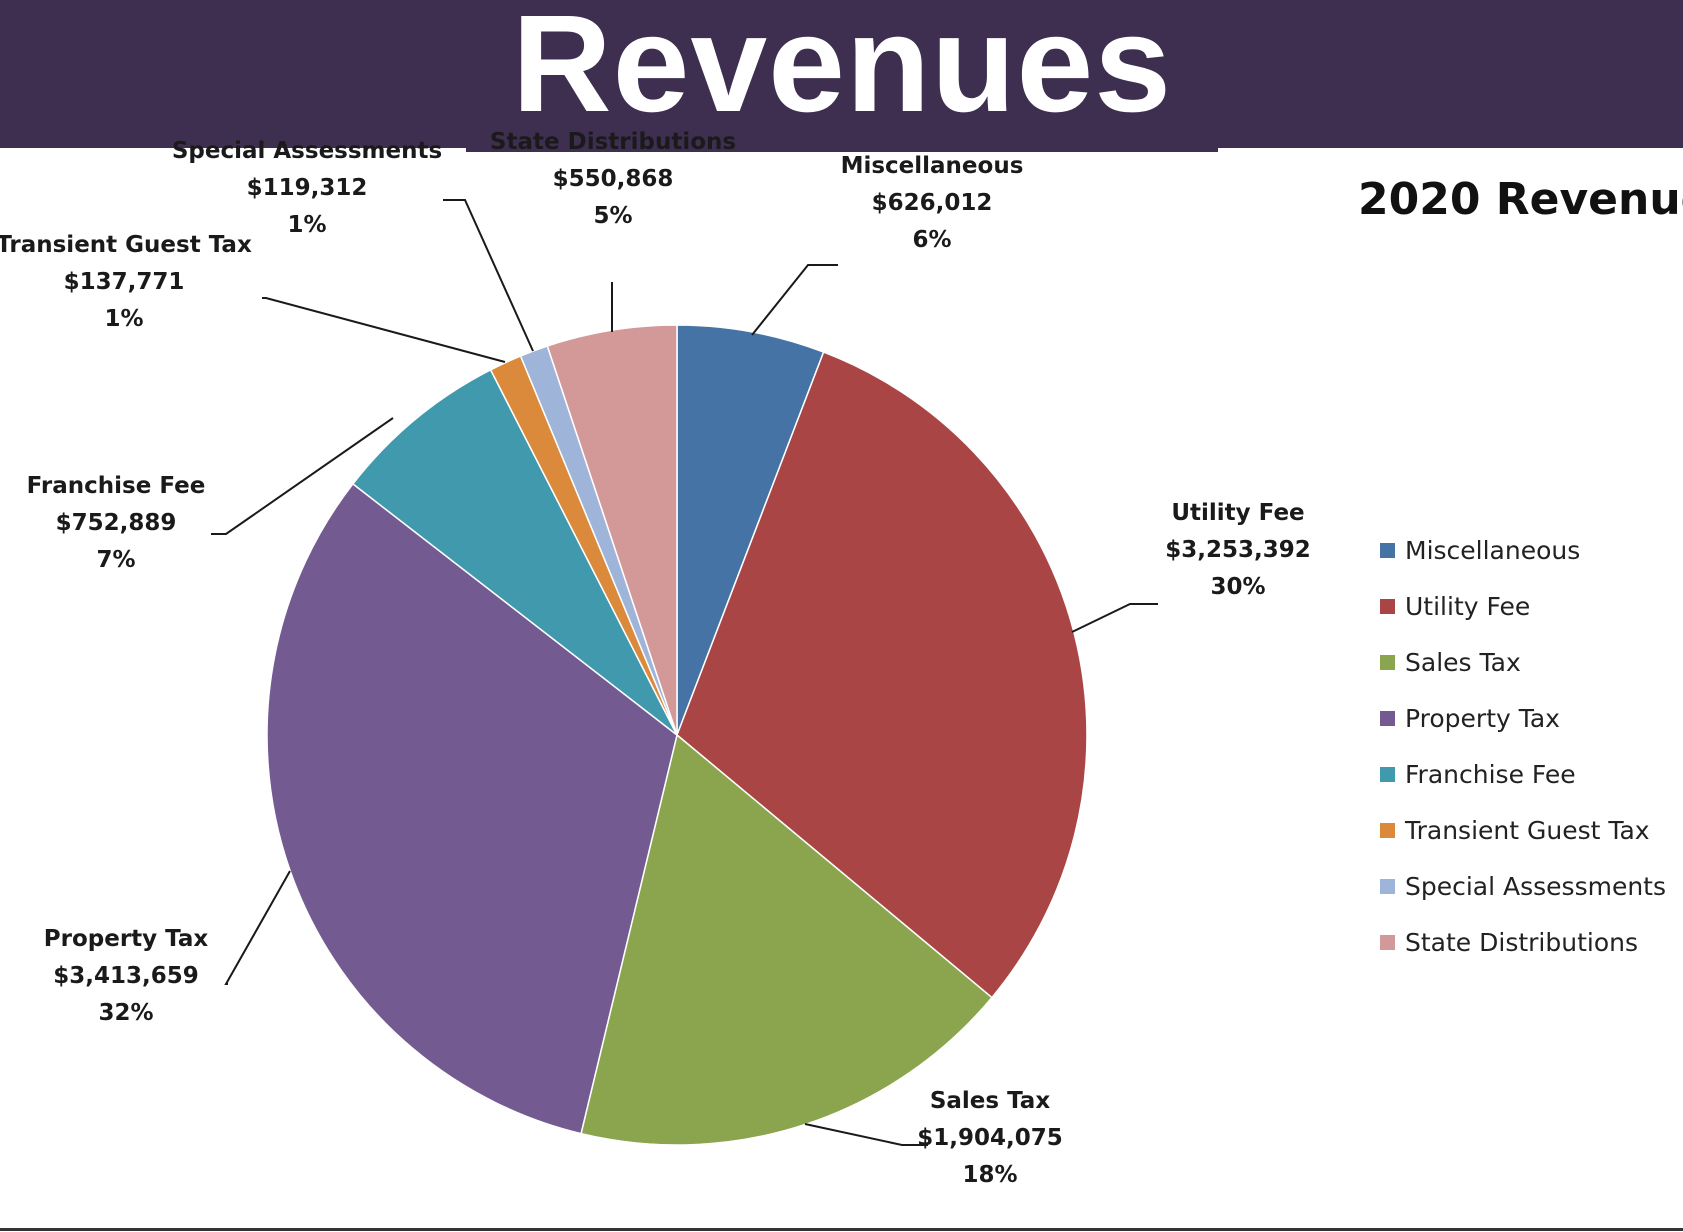  I want to click on data-label-franchise-fee-percent: 7%, so click(115, 560).